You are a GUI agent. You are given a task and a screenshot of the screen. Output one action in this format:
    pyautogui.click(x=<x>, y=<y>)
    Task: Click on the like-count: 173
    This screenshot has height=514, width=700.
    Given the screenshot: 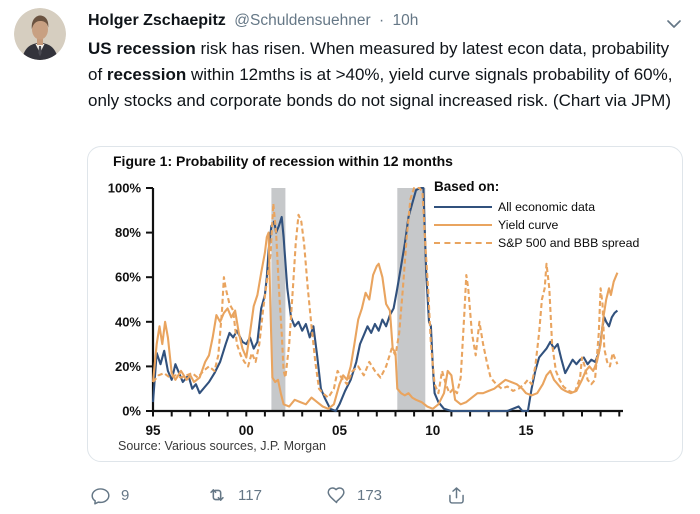 What is the action you would take?
    pyautogui.click(x=370, y=495)
    